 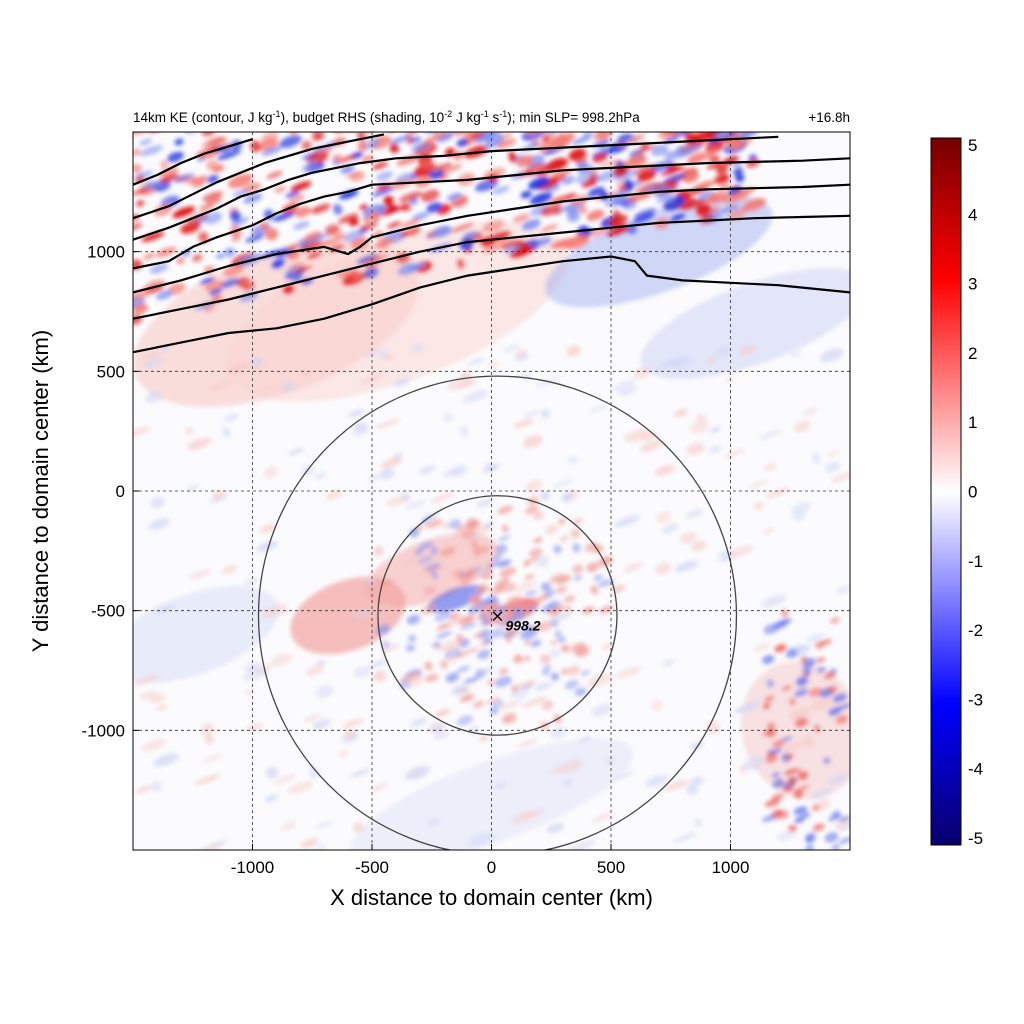 I want to click on colorbar-gradient, so click(x=946, y=491).